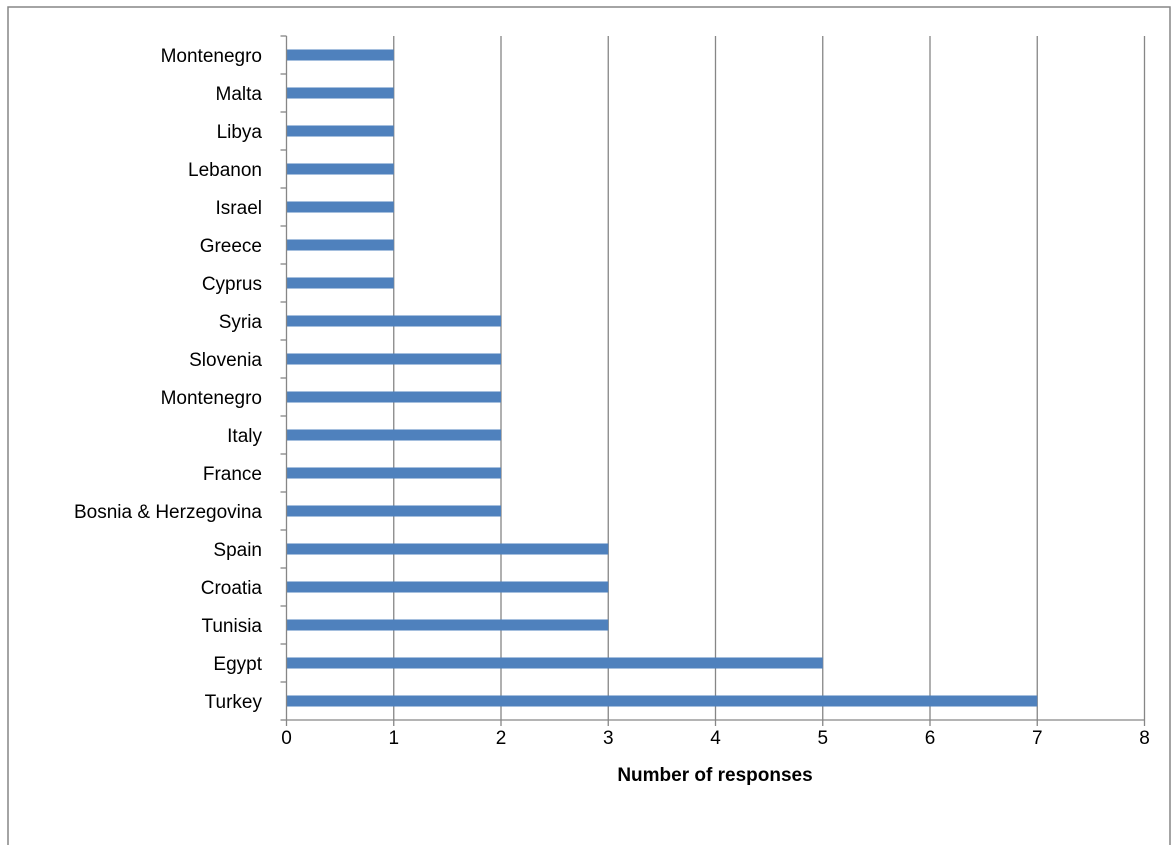 This screenshot has width=1173, height=845. Describe the element at coordinates (237, 664) in the screenshot. I see `category-label: Egypt` at that location.